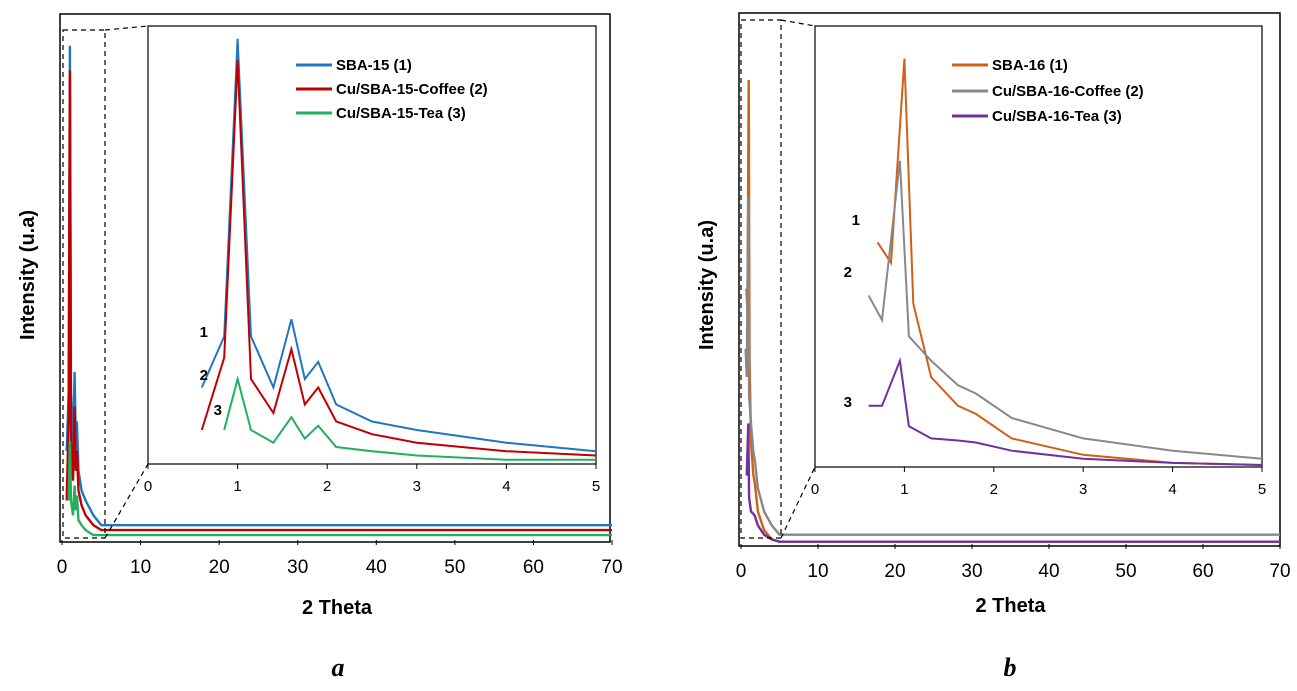 The image size is (1297, 691). What do you see at coordinates (1068, 91) in the screenshot?
I see `legend-entry: Cu/SBA-16-Coffee (2)` at bounding box center [1068, 91].